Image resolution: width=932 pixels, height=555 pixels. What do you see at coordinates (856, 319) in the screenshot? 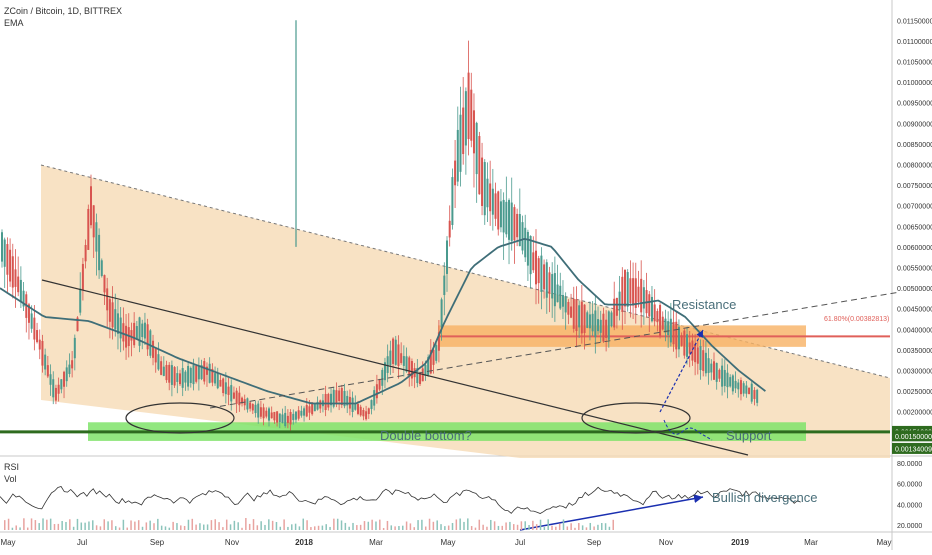
I see `fib-label: 61.80%(0.00382813)` at bounding box center [856, 319].